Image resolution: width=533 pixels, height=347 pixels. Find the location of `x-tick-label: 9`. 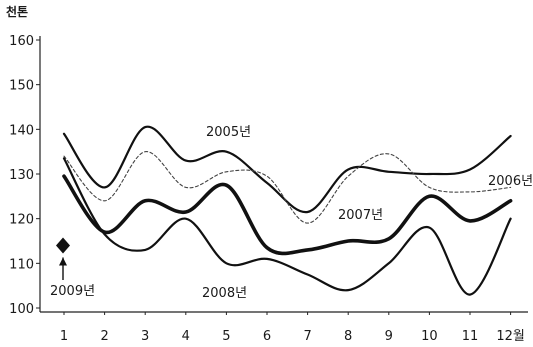

x-tick-label: 9 is located at coordinates (389, 336).